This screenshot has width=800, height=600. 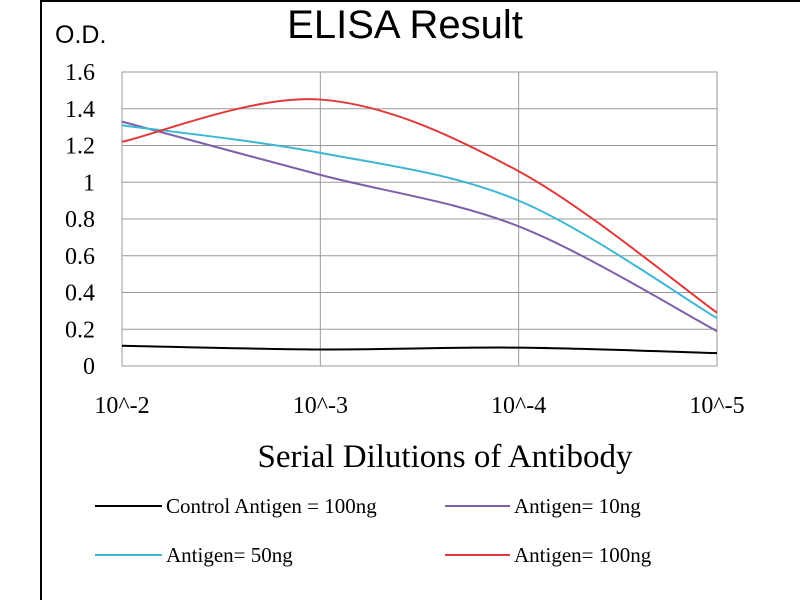 I want to click on legend-label: Control Antigen = 100ng, so click(x=271, y=506).